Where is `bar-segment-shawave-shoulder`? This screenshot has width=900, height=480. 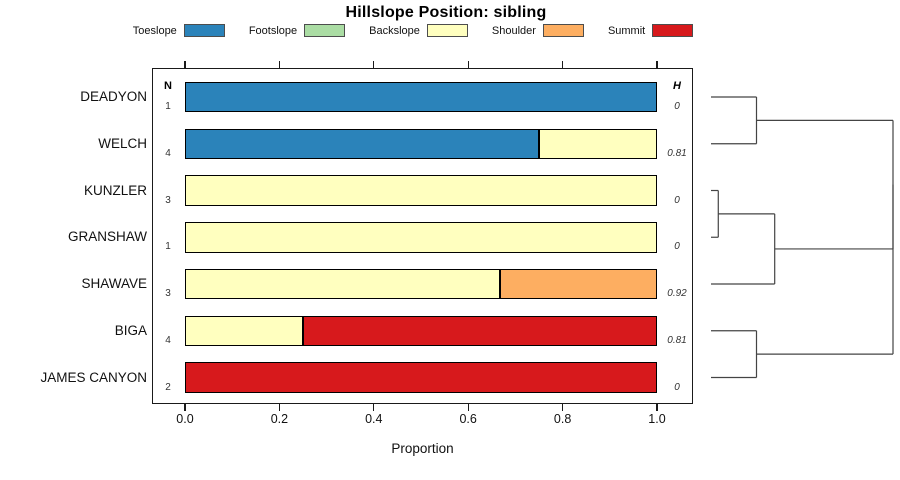
bar-segment-shawave-shoulder is located at coordinates (578, 284).